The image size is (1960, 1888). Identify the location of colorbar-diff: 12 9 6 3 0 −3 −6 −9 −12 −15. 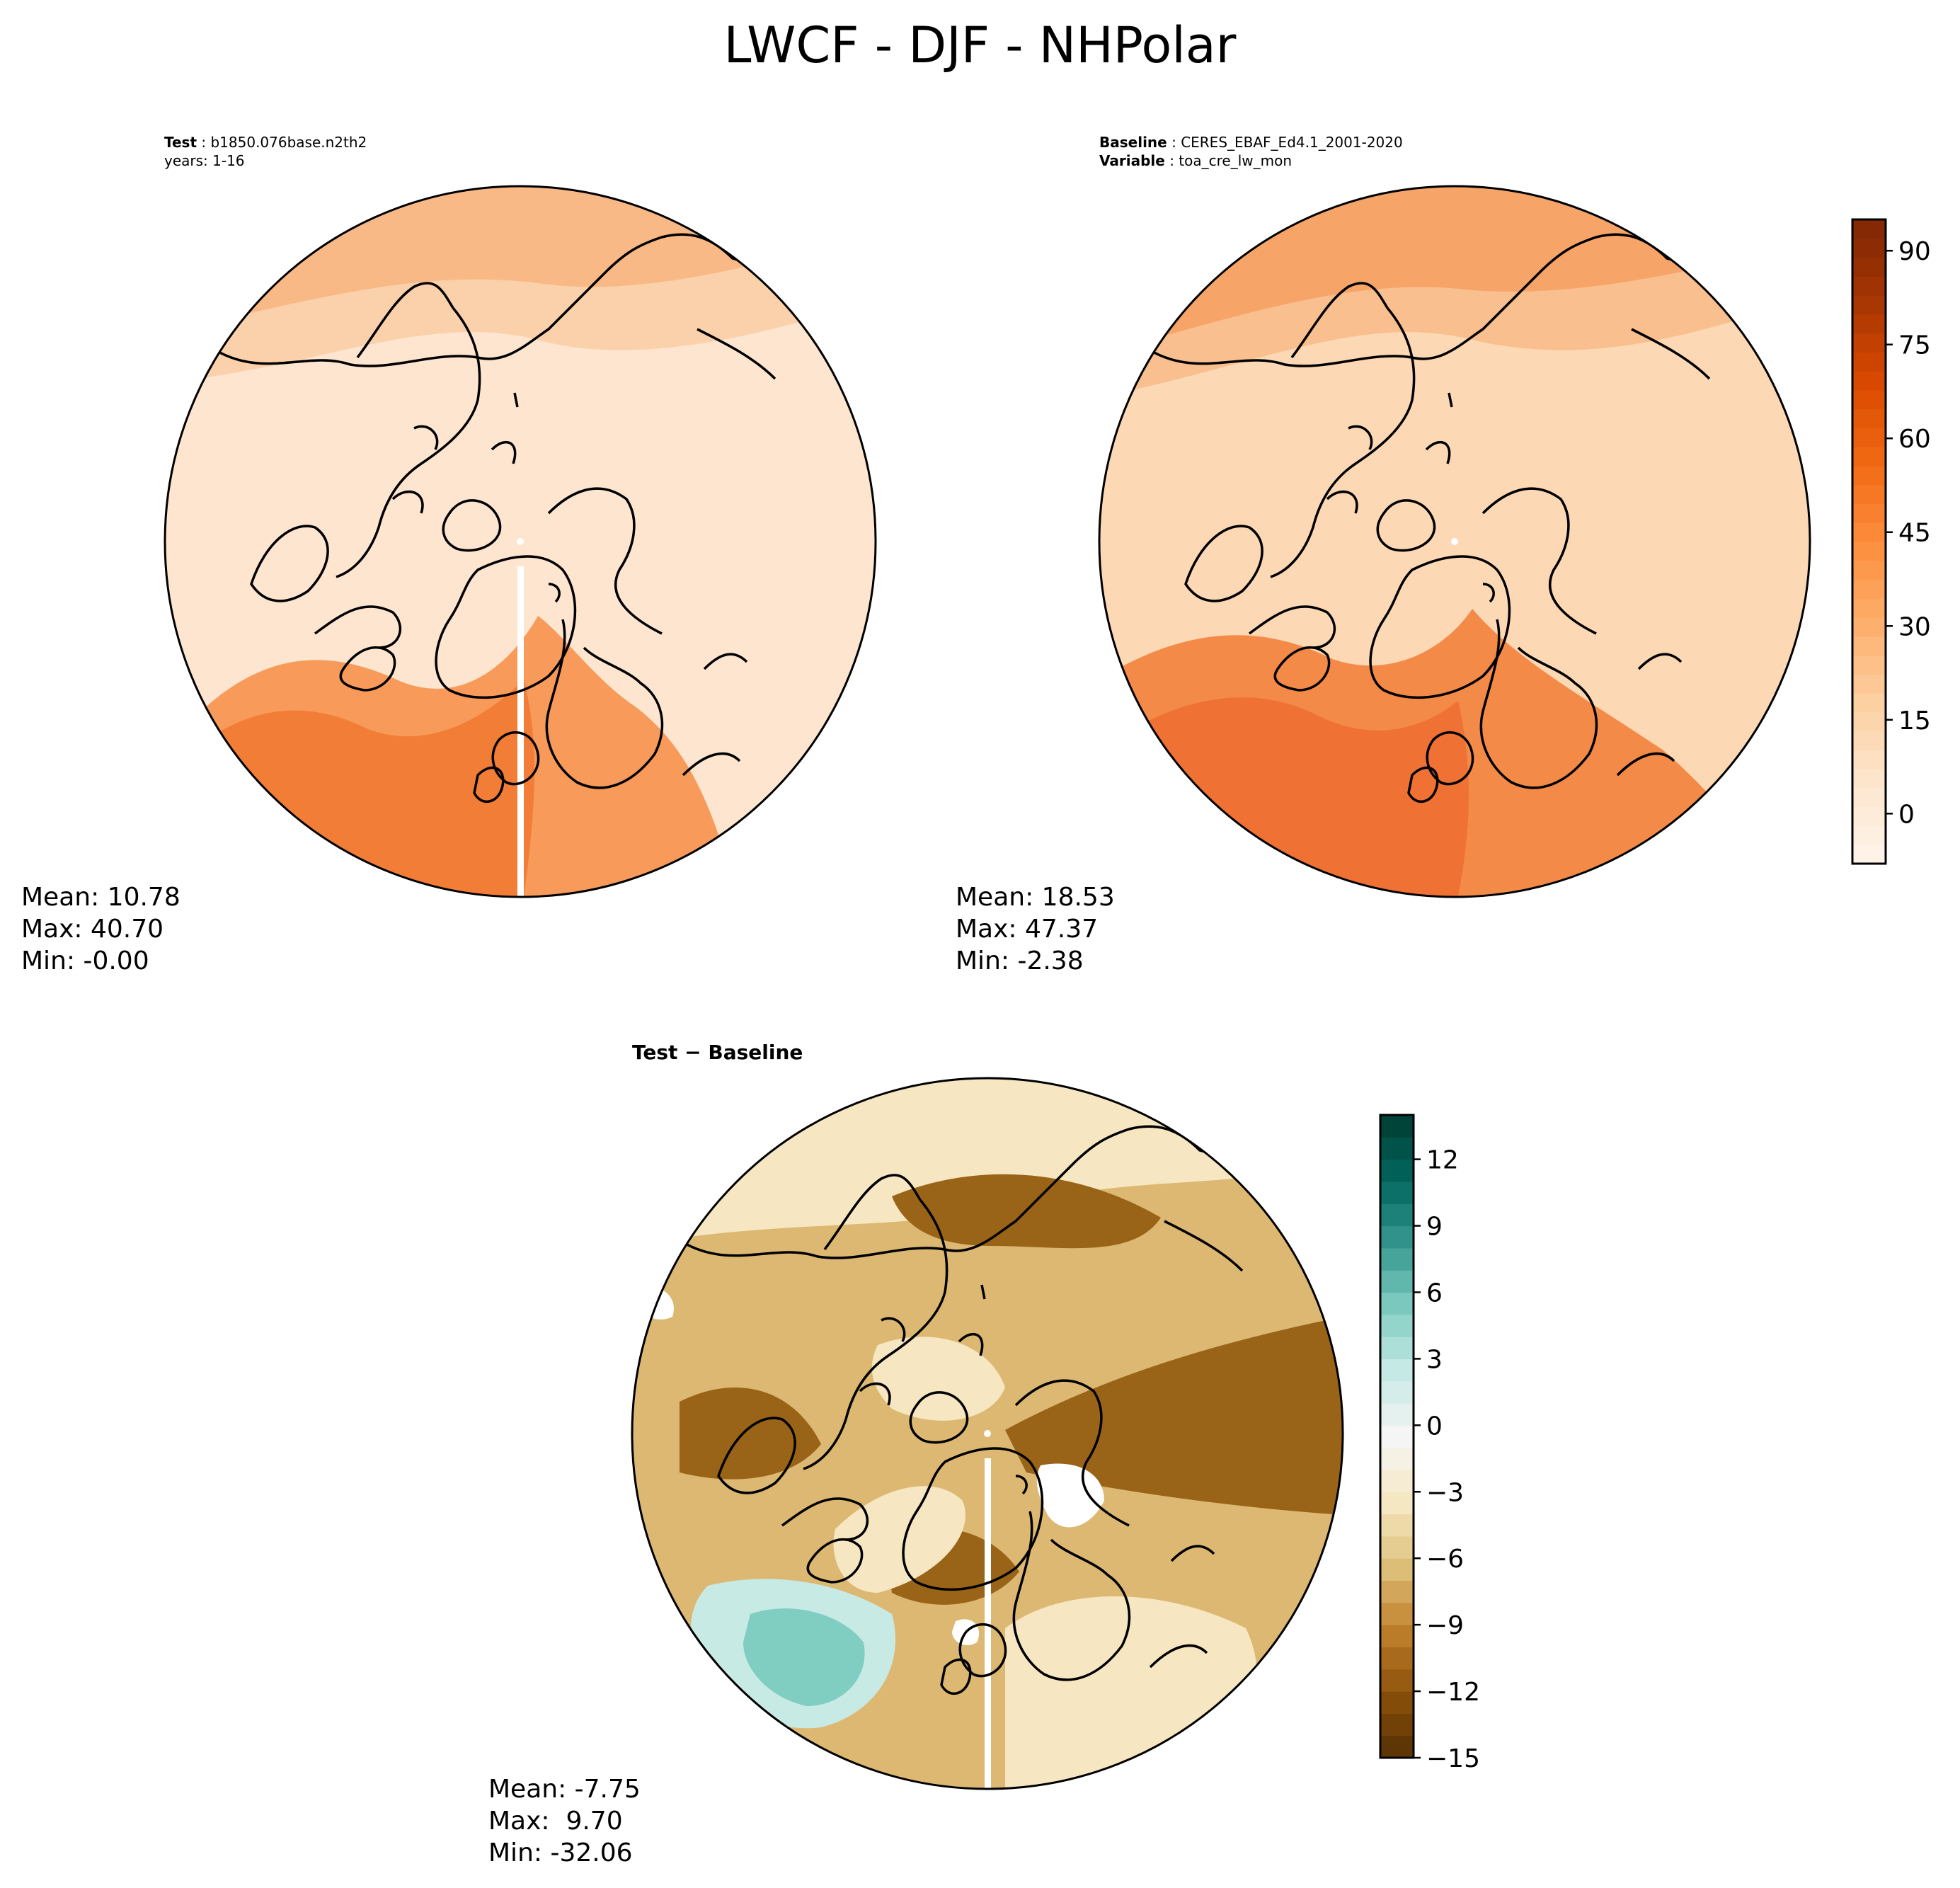
(1429, 1444).